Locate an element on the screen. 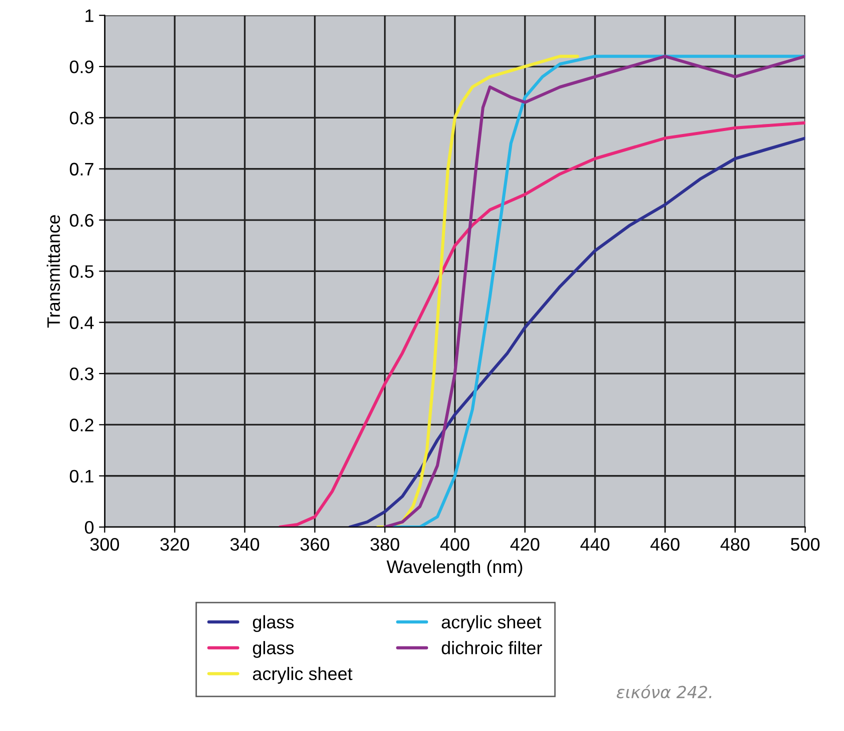 This screenshot has width=844, height=731. text: εικόνα 242. is located at coordinates (664, 691).